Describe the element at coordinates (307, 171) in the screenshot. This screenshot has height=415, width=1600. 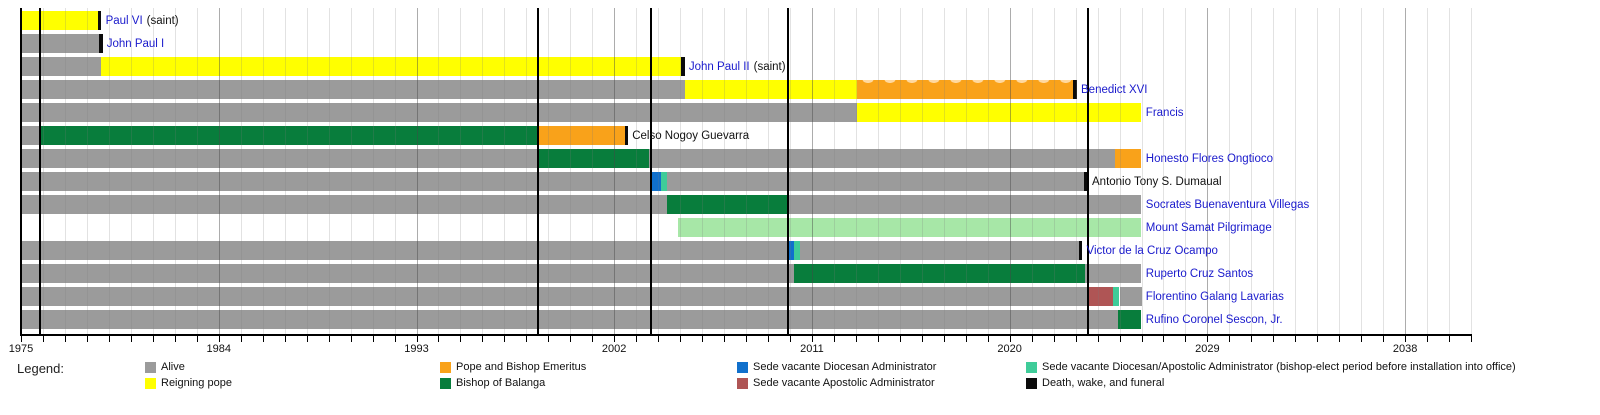
I see `gridline-1988` at that location.